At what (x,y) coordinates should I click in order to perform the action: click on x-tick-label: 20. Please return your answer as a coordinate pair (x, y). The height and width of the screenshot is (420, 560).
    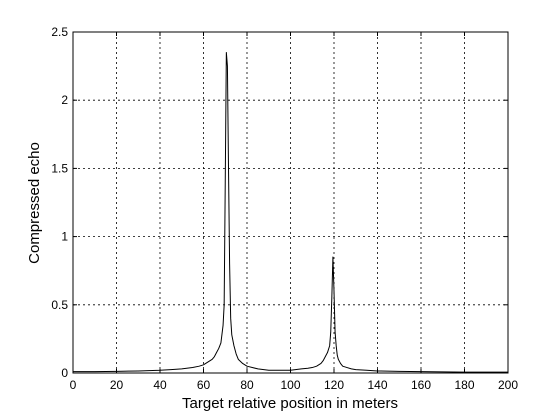
    Looking at the image, I should click on (117, 385).